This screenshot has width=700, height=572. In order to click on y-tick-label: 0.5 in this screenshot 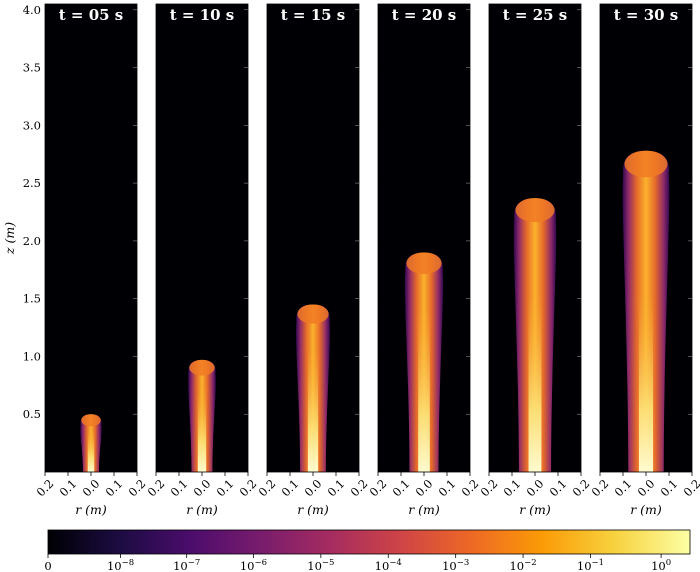, I will do `click(32, 414)`.